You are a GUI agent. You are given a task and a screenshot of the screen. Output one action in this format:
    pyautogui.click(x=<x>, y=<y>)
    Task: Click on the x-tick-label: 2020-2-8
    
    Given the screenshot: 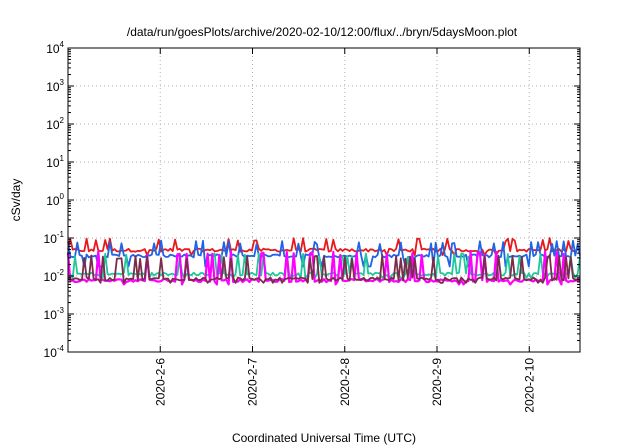 What is the action you would take?
    pyautogui.click(x=345, y=382)
    